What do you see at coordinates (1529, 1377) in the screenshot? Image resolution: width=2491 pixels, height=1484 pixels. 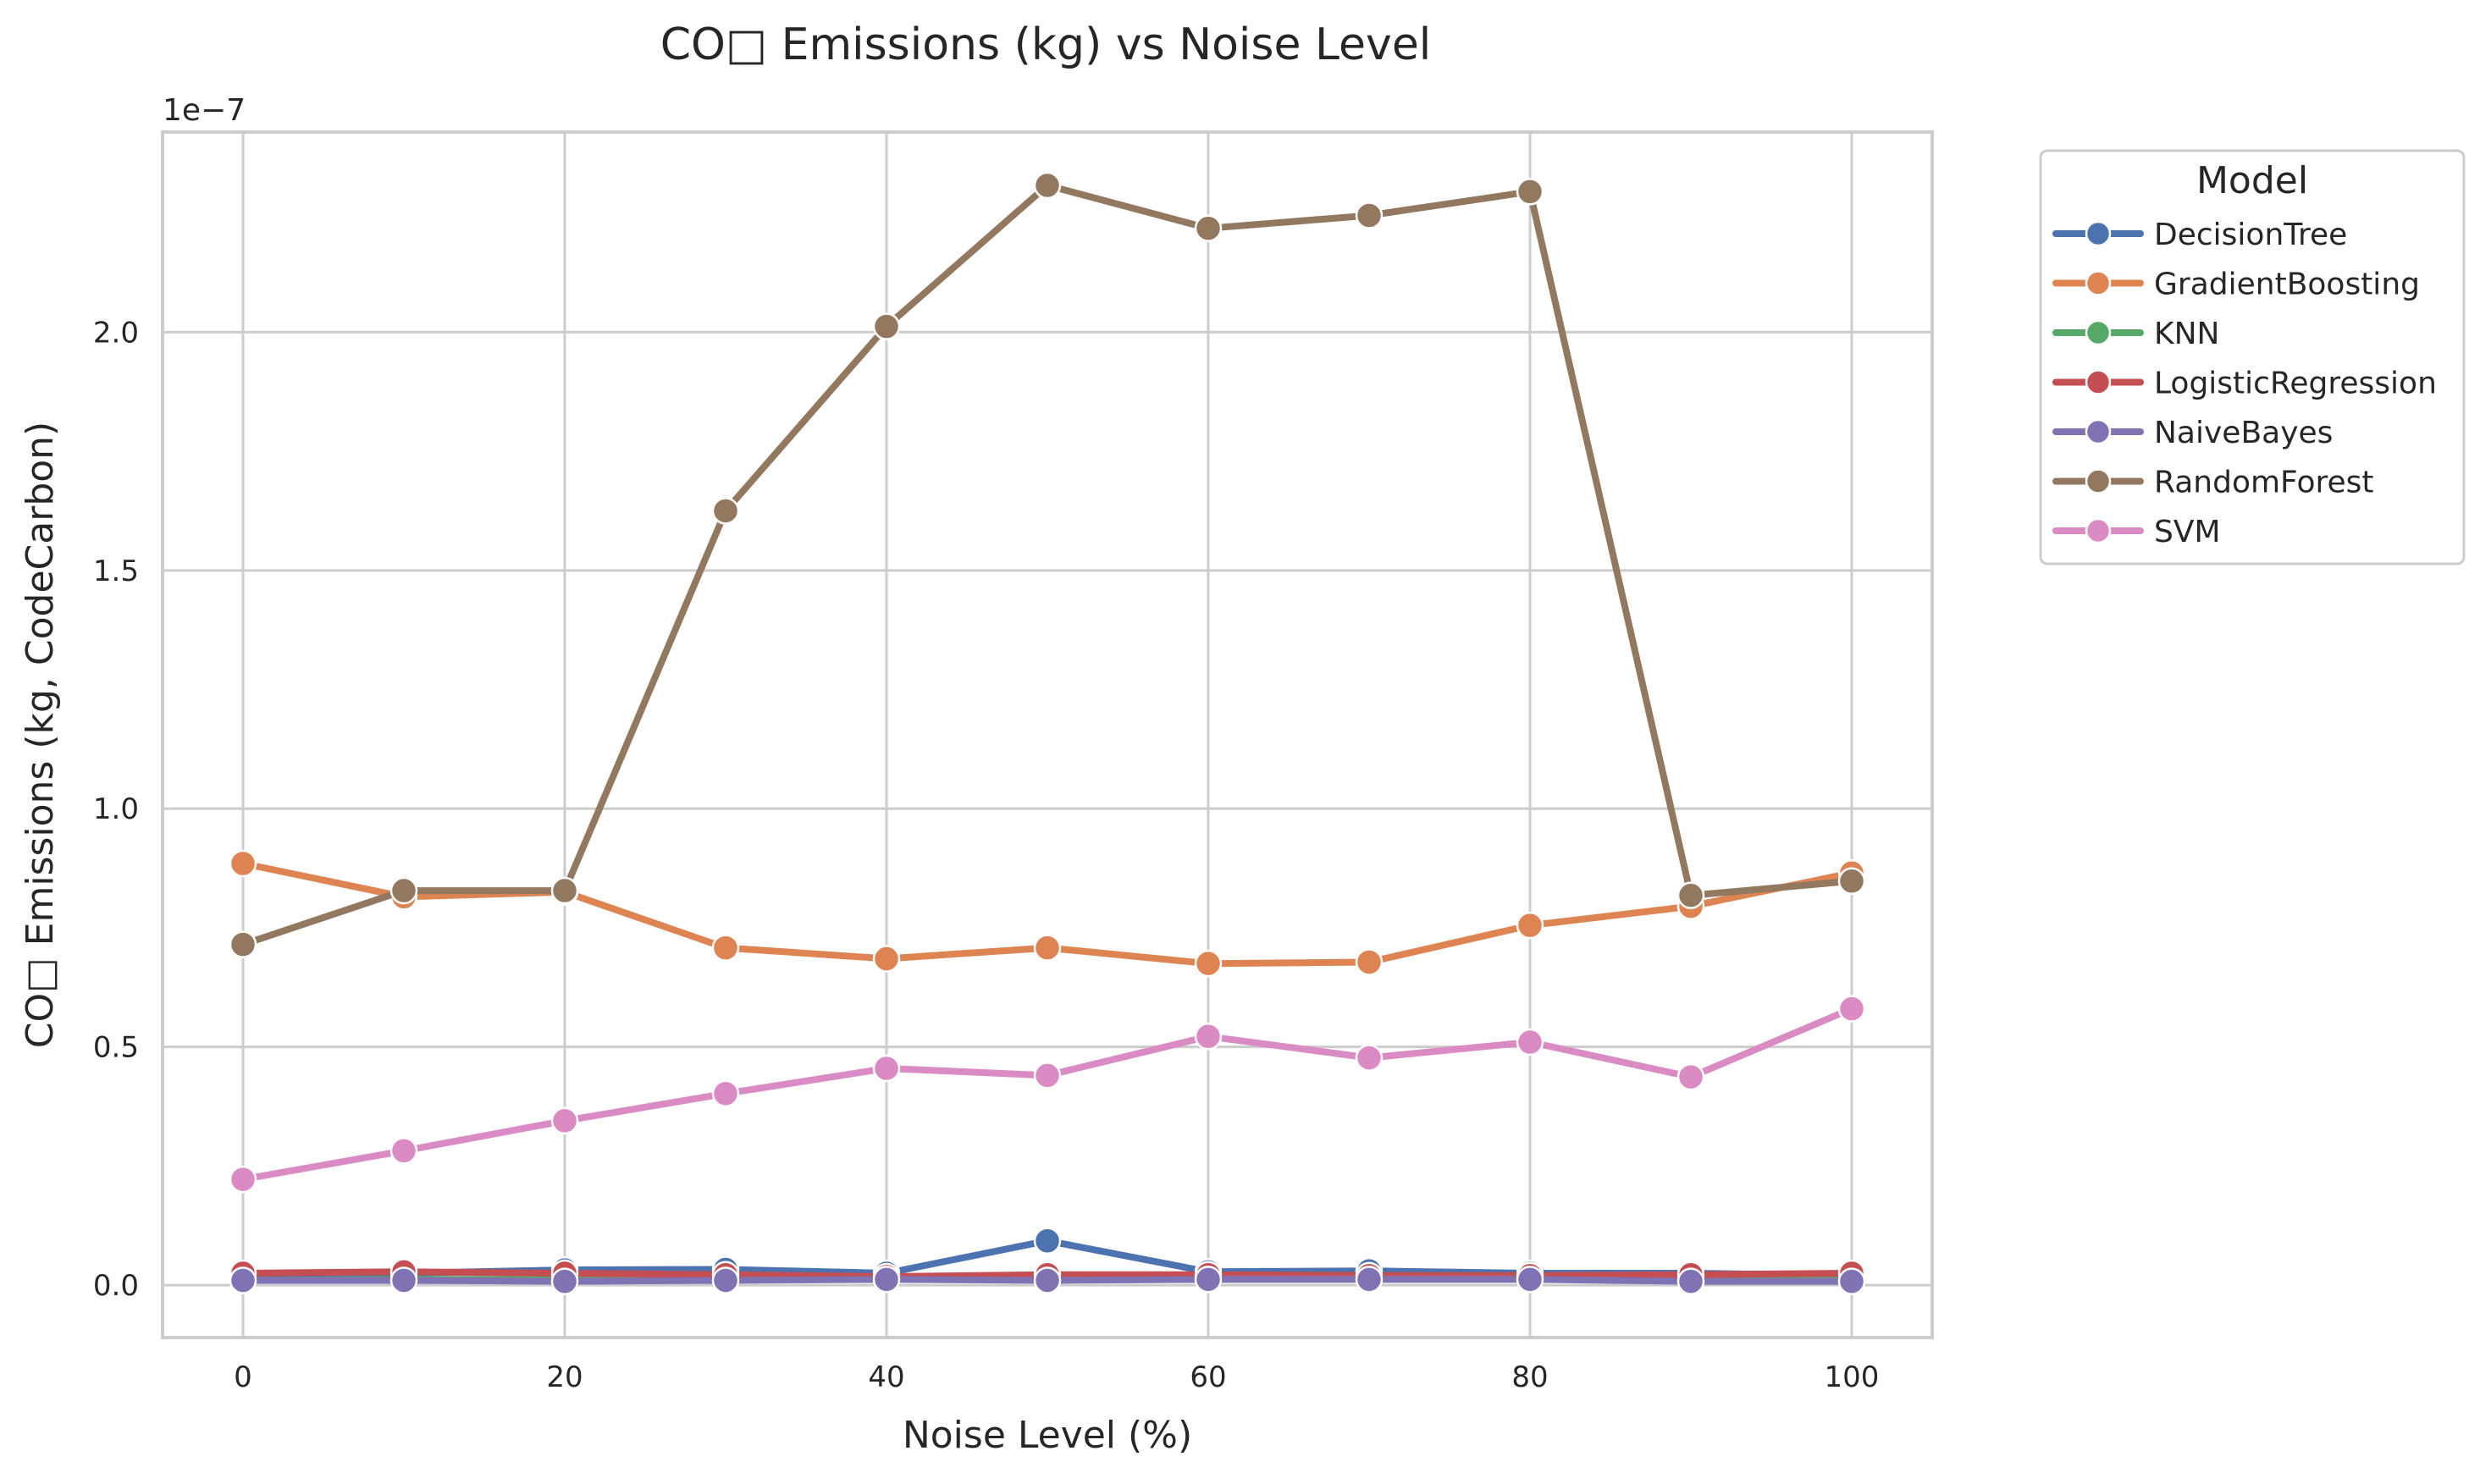 I see `x-tick-label-4: 80` at bounding box center [1529, 1377].